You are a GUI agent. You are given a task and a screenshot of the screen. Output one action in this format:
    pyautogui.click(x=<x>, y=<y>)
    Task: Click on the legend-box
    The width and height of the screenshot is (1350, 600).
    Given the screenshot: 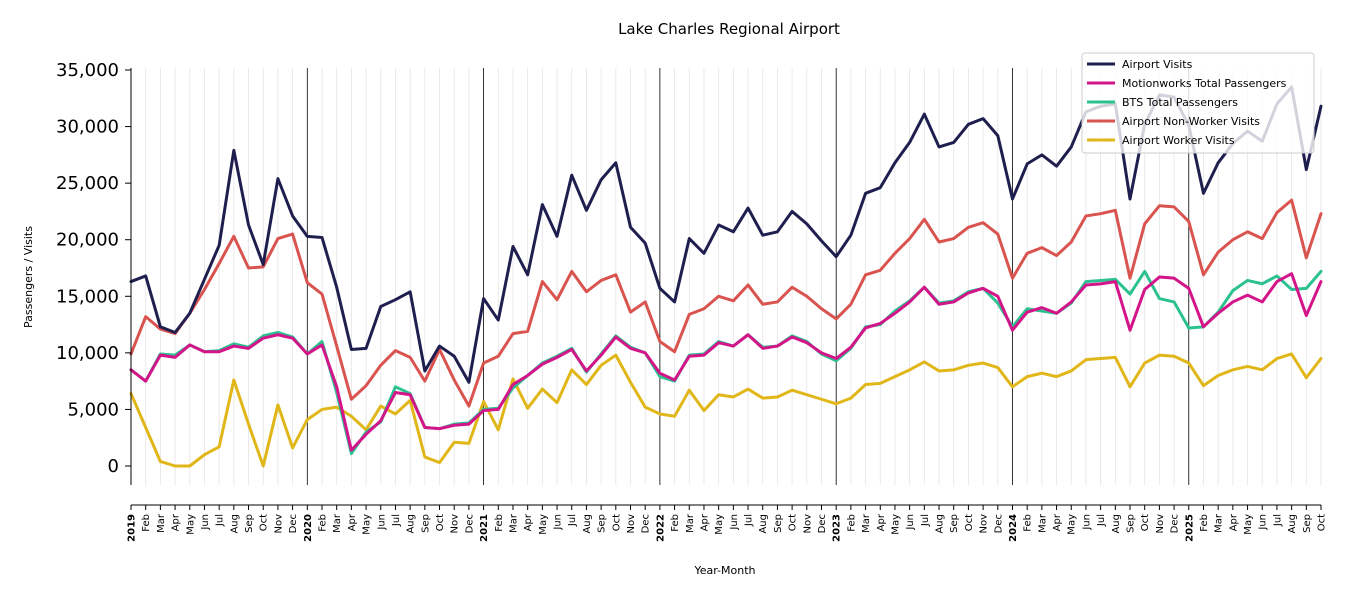 What is the action you would take?
    pyautogui.click(x=1198, y=103)
    